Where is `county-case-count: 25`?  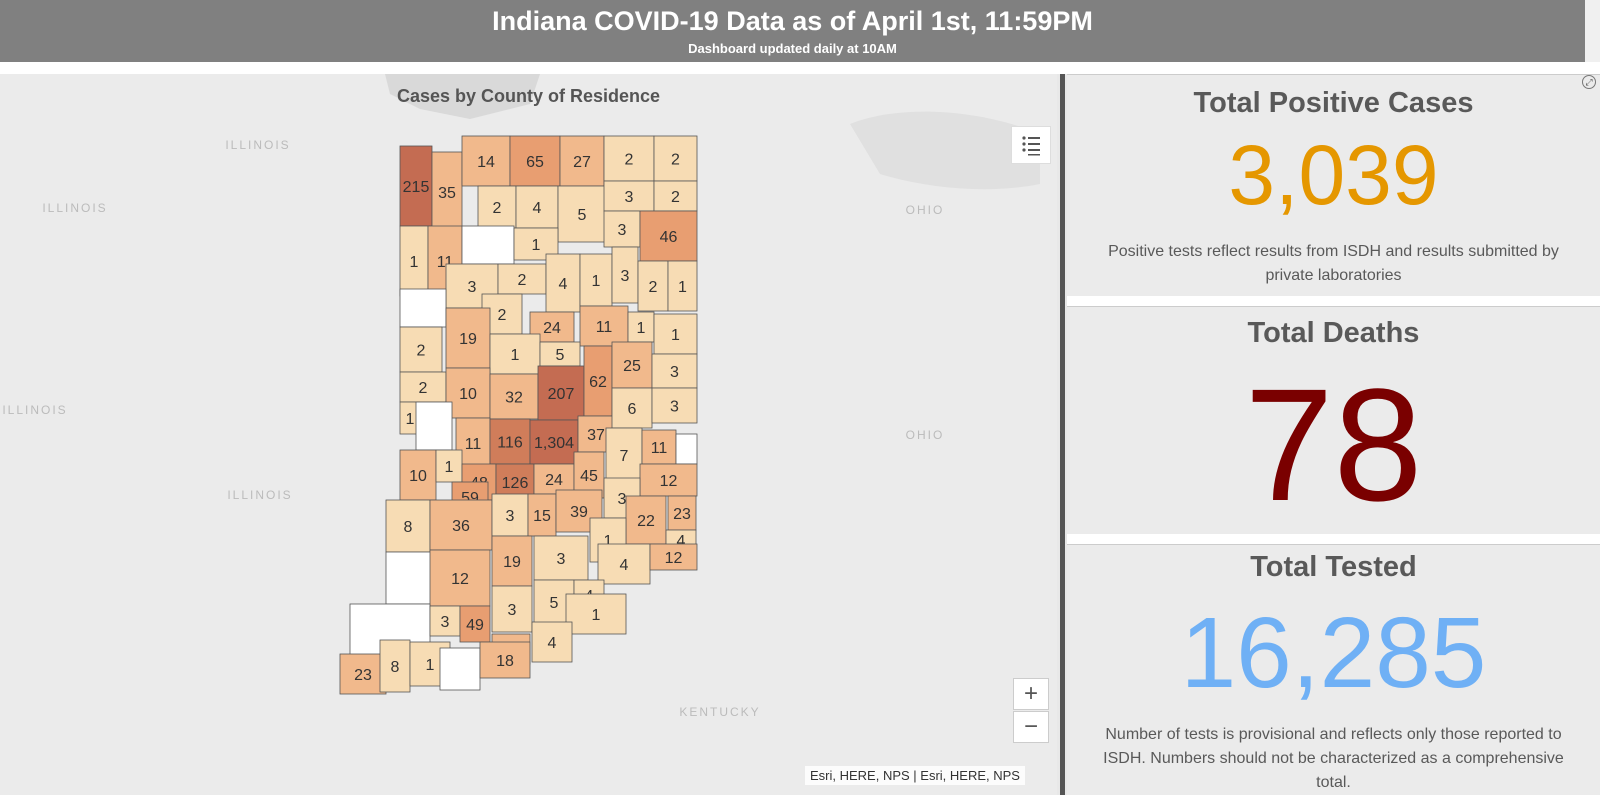
county-case-count: 25 is located at coordinates (632, 366).